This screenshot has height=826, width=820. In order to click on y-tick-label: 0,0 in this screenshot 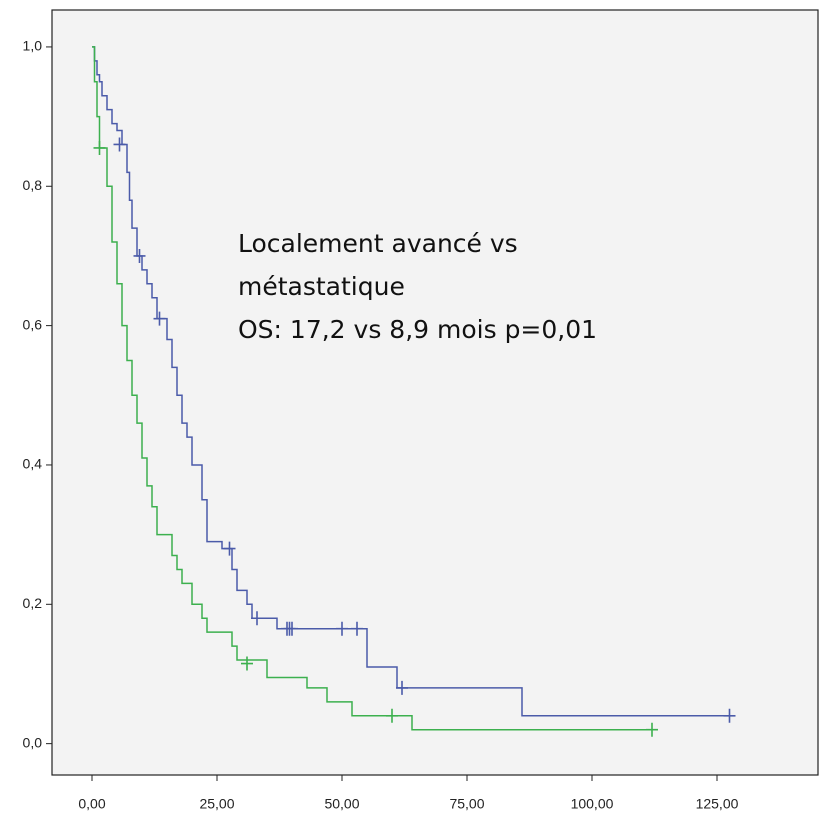, I will do `click(33, 742)`.